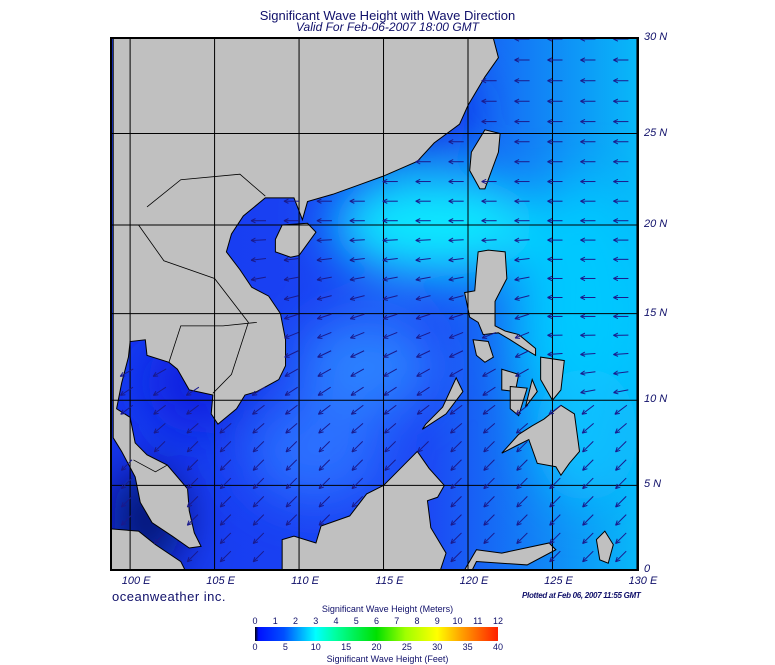  I want to click on land-palawan, so click(442, 403).